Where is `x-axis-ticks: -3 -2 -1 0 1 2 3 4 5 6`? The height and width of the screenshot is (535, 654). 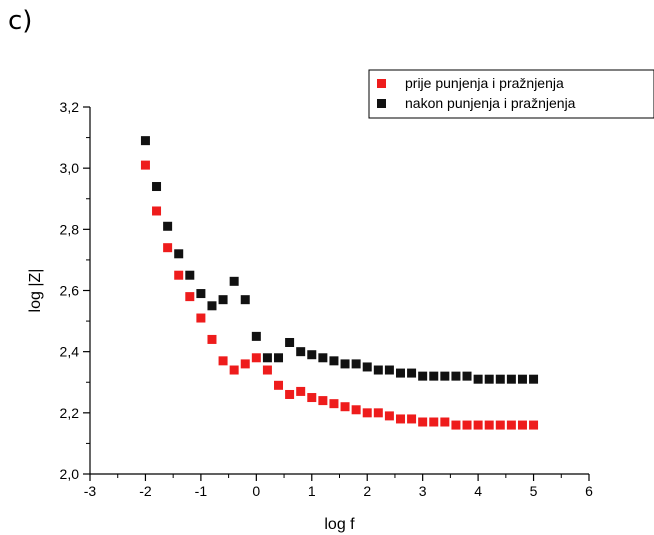 x-axis-ticks: -3 -2 -1 0 1 2 3 4 5 6 is located at coordinates (338, 486).